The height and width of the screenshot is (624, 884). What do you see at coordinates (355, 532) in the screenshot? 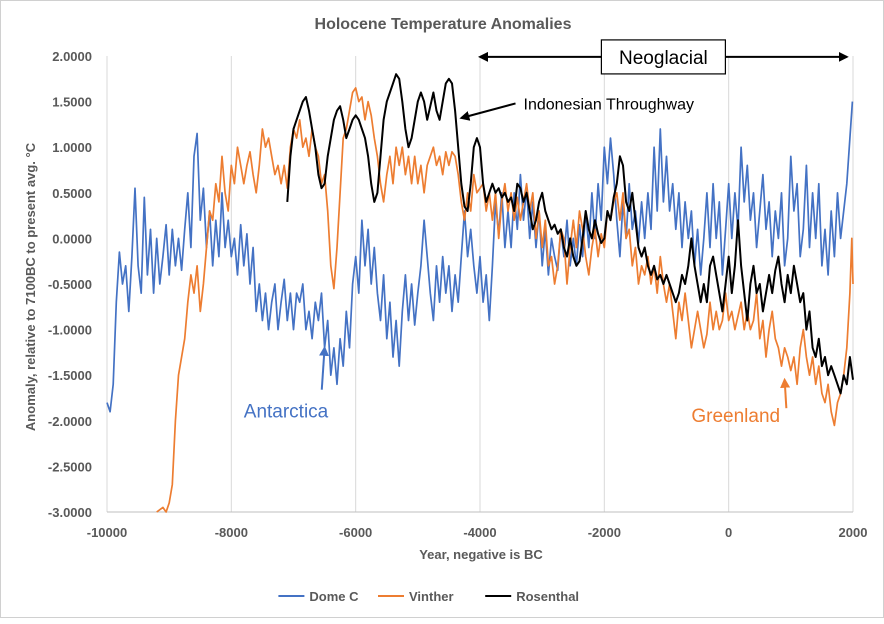
I see `x-tick-label: -6000` at bounding box center [355, 532].